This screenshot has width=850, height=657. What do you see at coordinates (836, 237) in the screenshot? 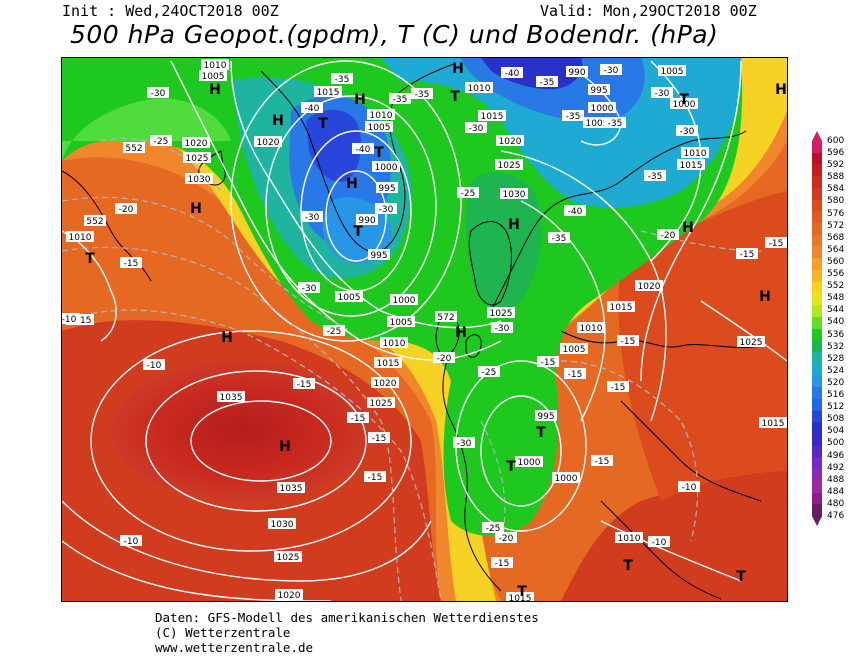
I see `scale-label: 568` at bounding box center [836, 237].